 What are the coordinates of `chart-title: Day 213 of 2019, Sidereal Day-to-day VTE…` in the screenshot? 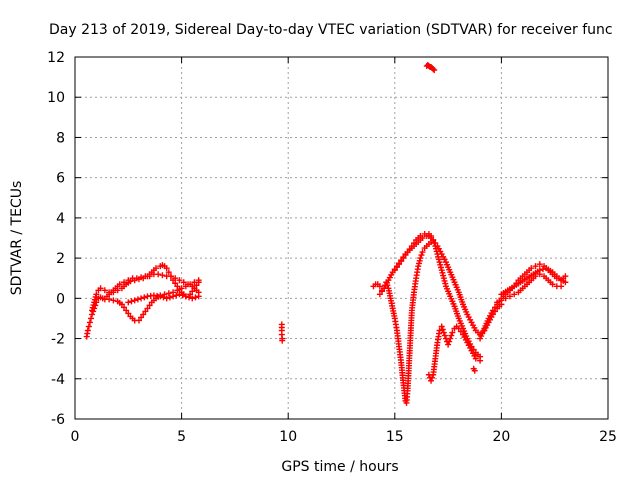 It's located at (331, 30).